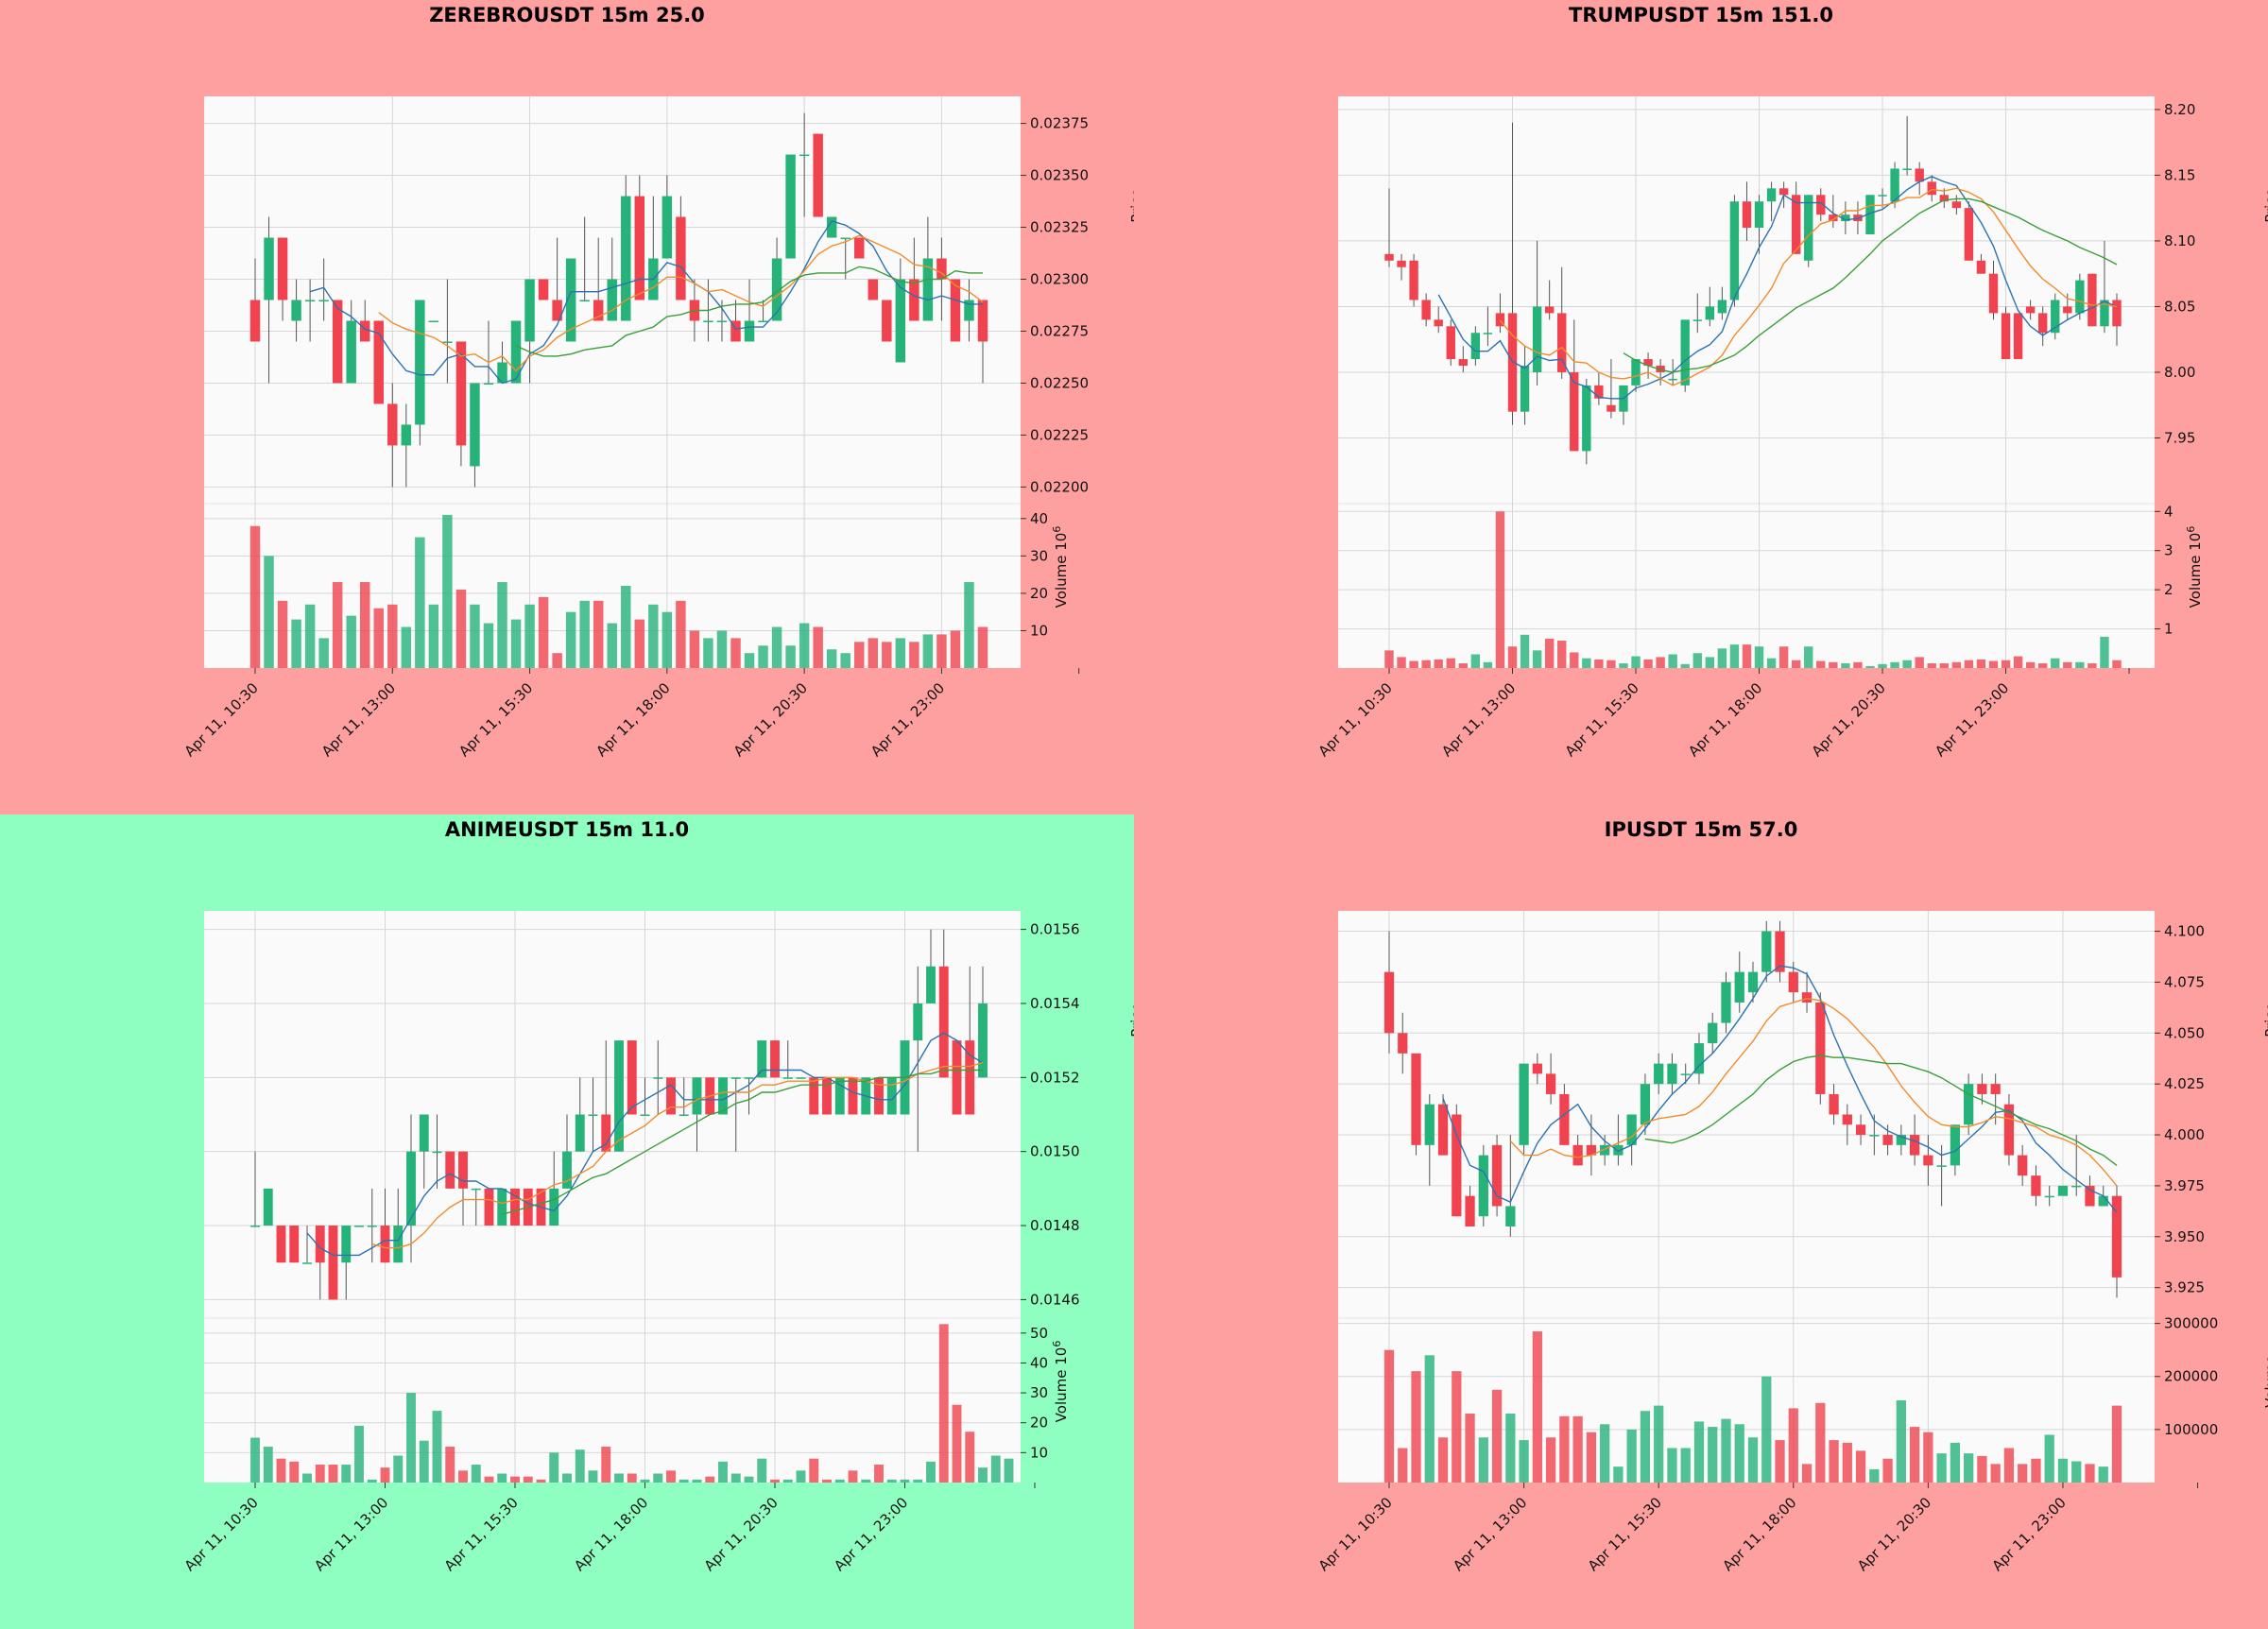  I want to click on y-tick-label: 0.02275, so click(1059, 330).